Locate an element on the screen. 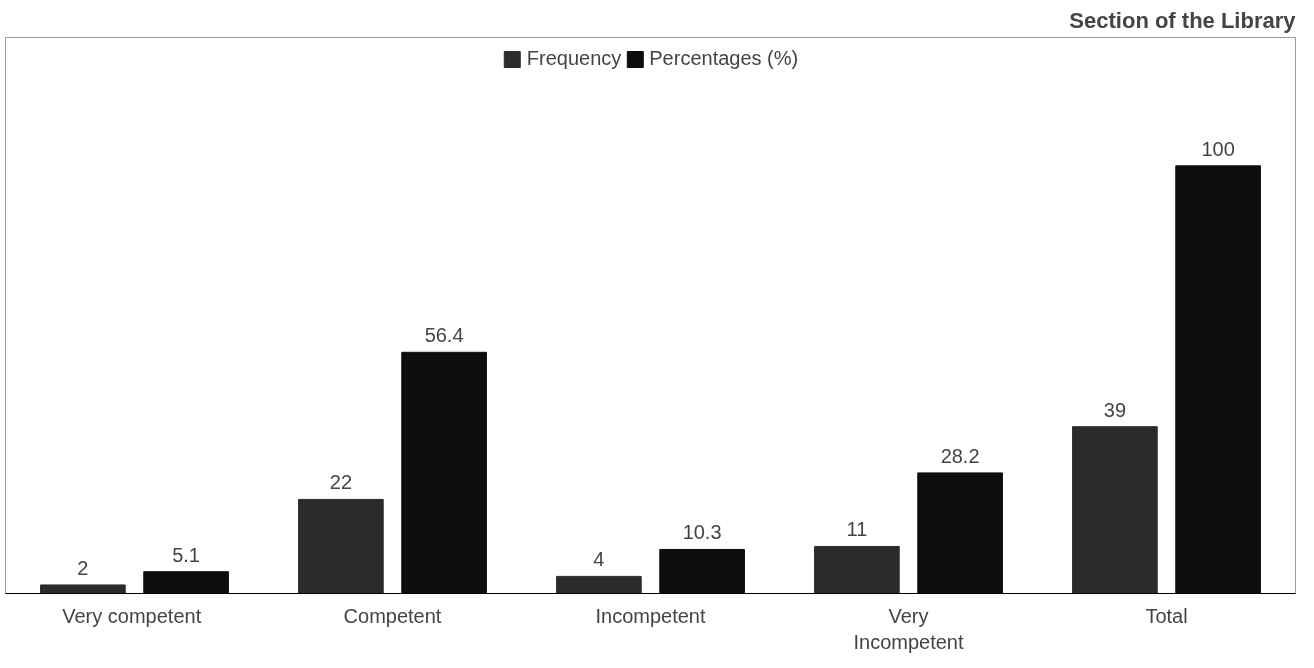  x-tick-label: Incompetent is located at coordinates (650, 615).